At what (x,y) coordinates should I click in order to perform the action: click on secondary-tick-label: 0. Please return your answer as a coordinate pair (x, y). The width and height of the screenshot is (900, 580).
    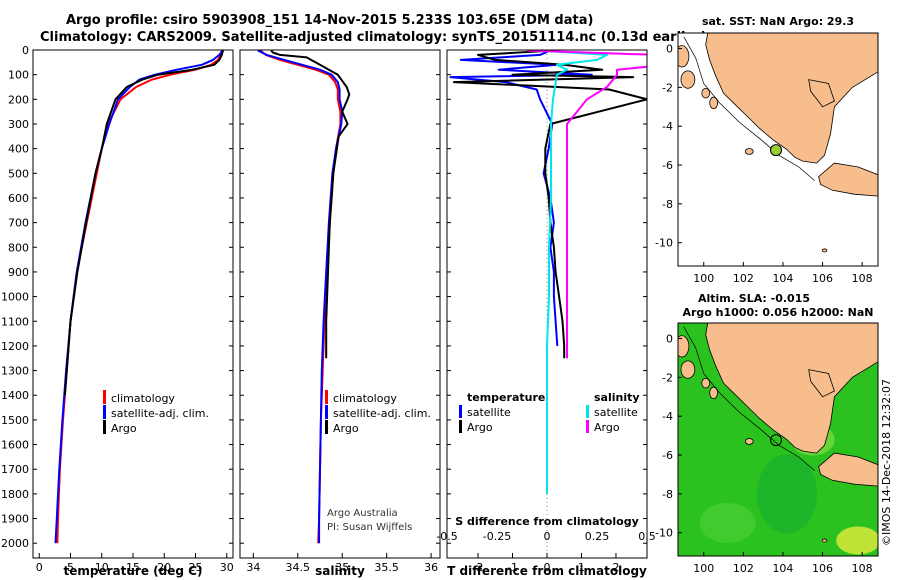
    Looking at the image, I should click on (547, 536).